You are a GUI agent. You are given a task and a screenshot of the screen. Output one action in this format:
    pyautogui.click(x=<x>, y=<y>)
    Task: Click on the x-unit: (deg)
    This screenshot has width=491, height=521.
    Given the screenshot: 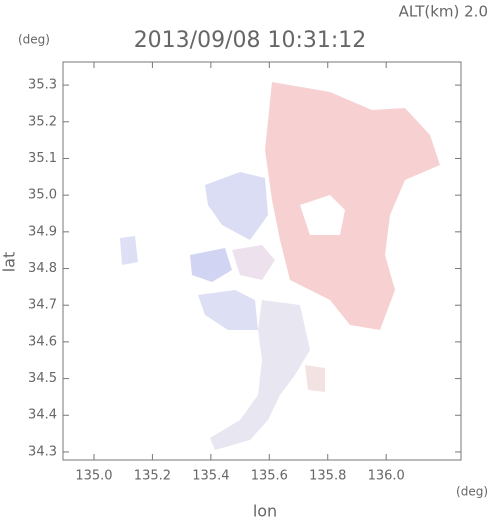 What is the action you would take?
    pyautogui.click(x=472, y=492)
    